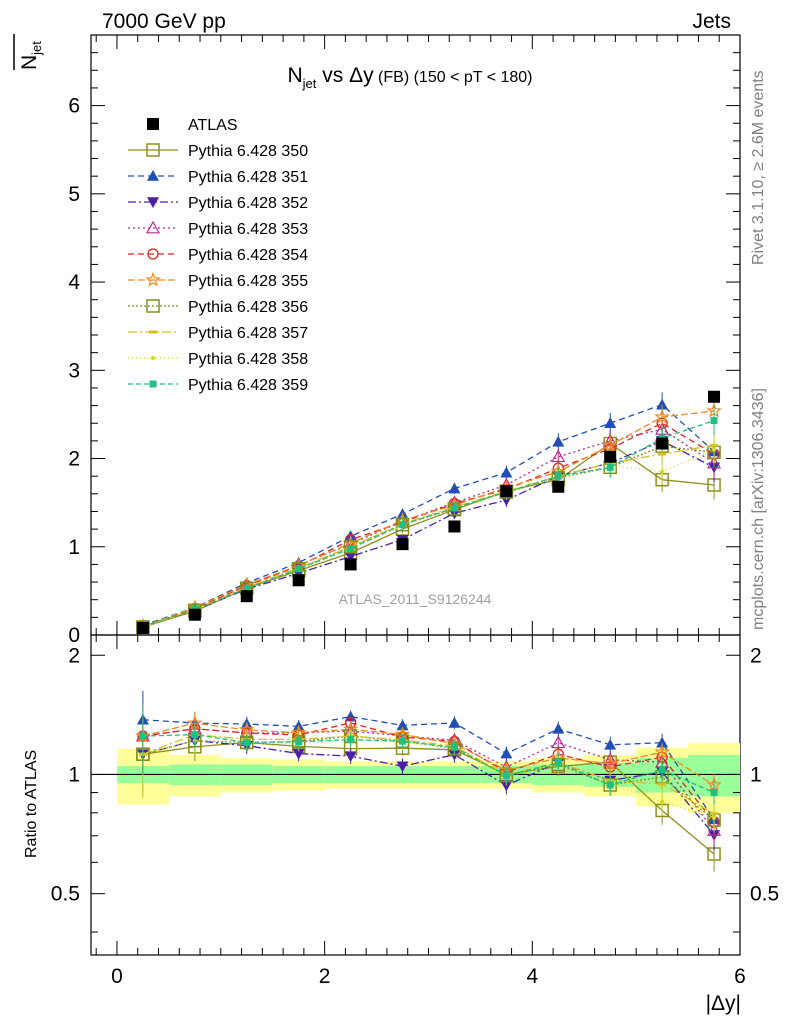 Image resolution: width=786 pixels, height=1024 pixels. I want to click on chart-title-sub: jet, so click(309, 83).